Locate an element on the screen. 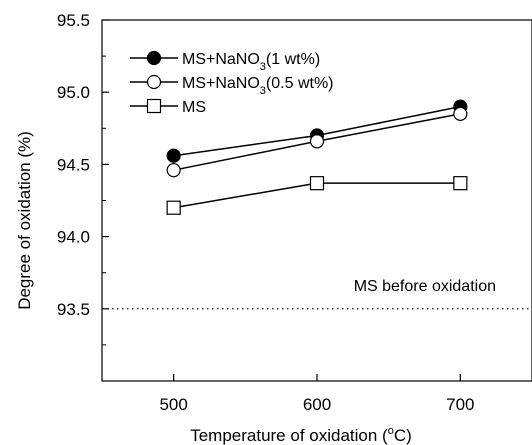  x-tick-label: 600 is located at coordinates (317, 404).